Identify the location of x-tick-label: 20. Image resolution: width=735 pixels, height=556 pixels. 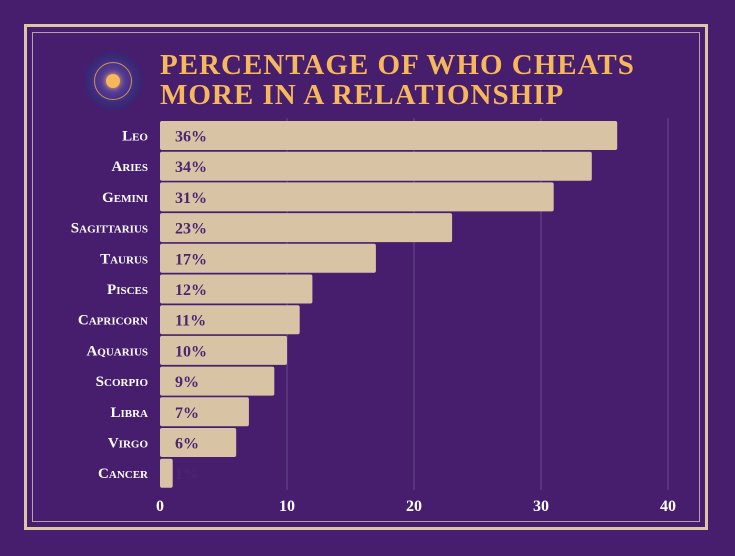
(414, 506).